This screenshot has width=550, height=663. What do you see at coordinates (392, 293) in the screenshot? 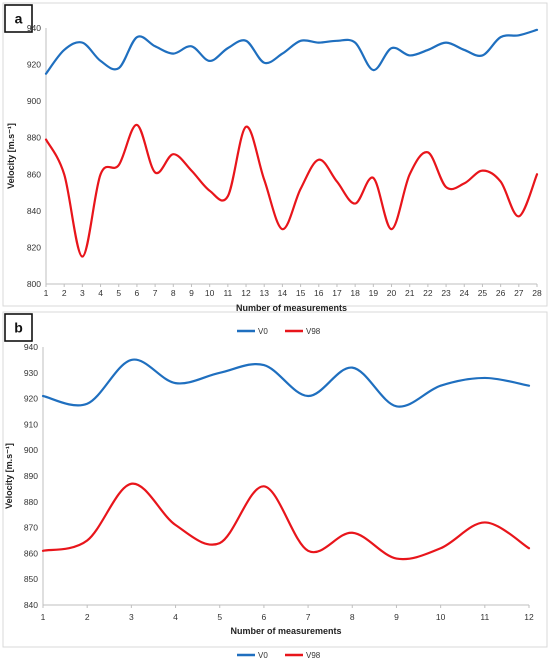
I see `x-tick-label: 20` at bounding box center [392, 293].